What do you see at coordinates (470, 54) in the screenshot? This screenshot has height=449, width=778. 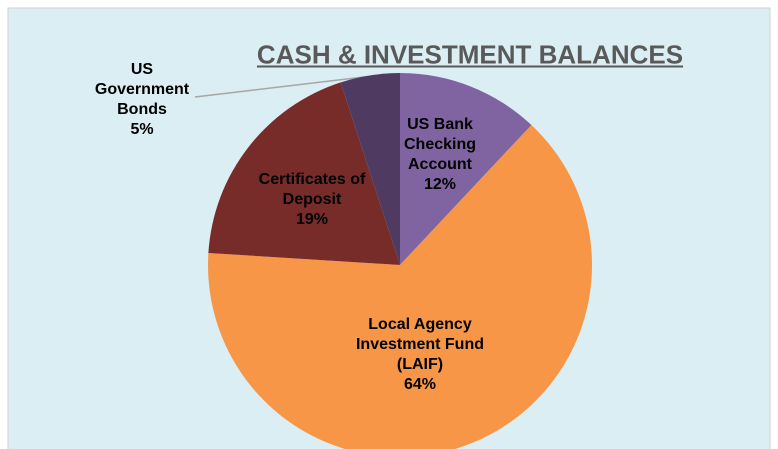 I see `chart-title: CASH & INVESTMENT BALANCES` at bounding box center [470, 54].